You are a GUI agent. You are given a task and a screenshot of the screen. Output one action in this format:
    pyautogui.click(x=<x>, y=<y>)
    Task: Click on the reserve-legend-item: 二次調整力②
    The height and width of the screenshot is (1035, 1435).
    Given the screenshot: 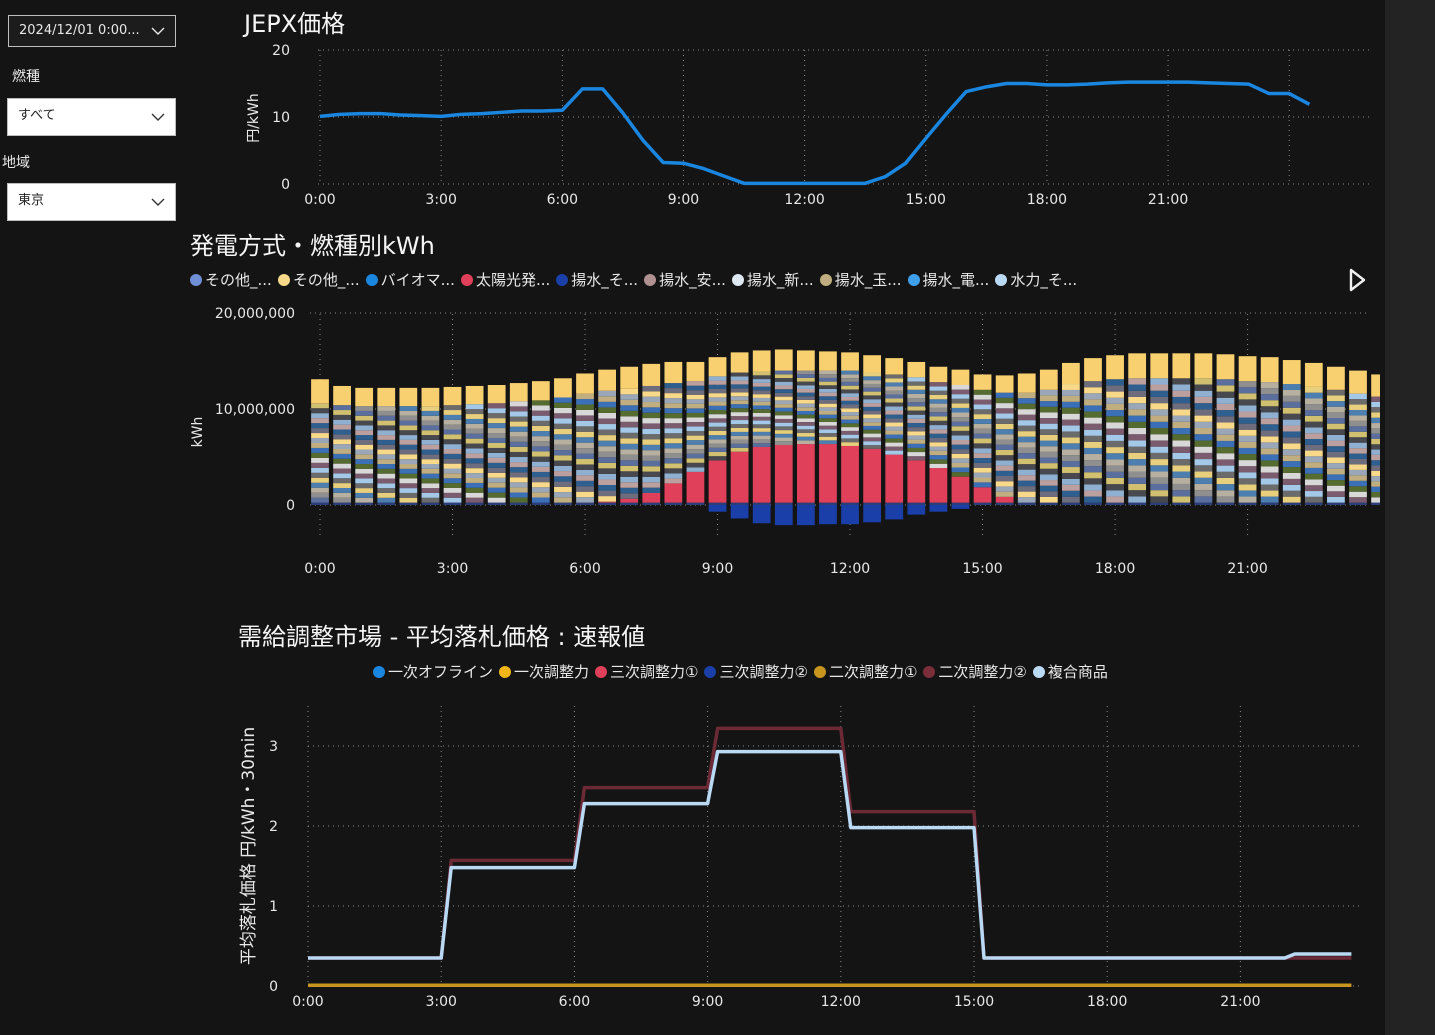 What is the action you would take?
    pyautogui.click(x=975, y=671)
    